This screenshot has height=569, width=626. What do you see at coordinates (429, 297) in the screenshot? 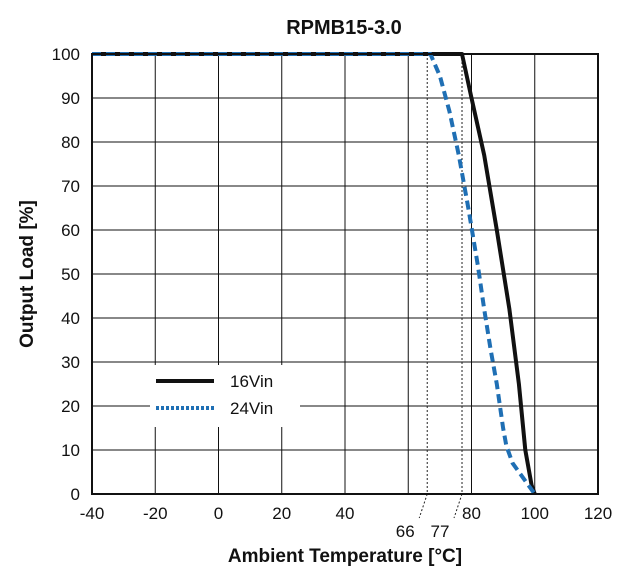
I see `annotation-layer: 66 77` at bounding box center [429, 297].